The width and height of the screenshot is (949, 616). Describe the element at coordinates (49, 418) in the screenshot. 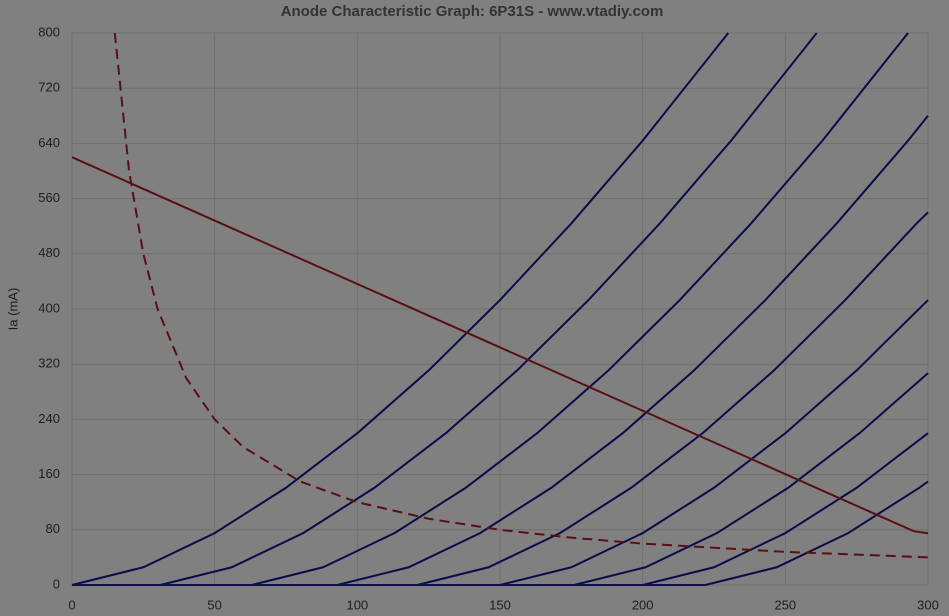

I see `y-tick-label: 240` at that location.